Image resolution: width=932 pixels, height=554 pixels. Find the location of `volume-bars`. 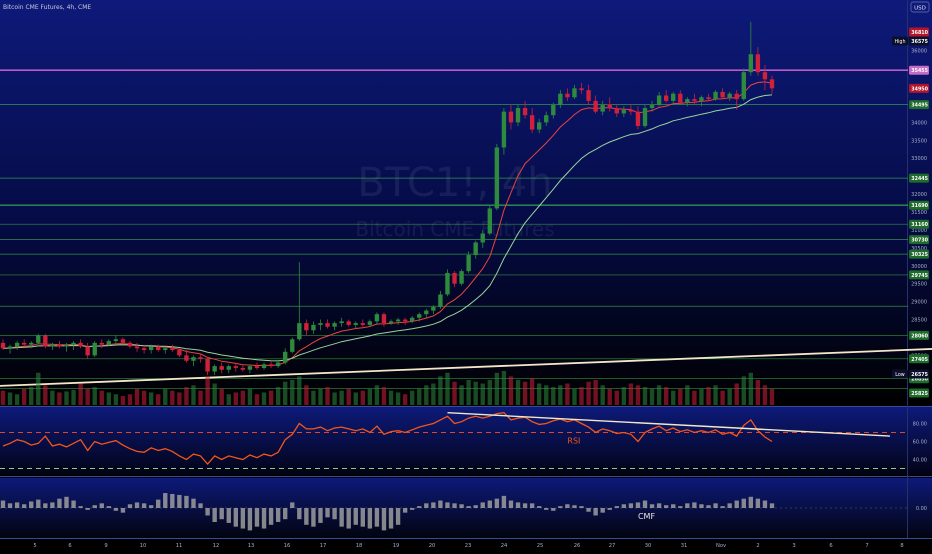

volume-bars is located at coordinates (387, 388).